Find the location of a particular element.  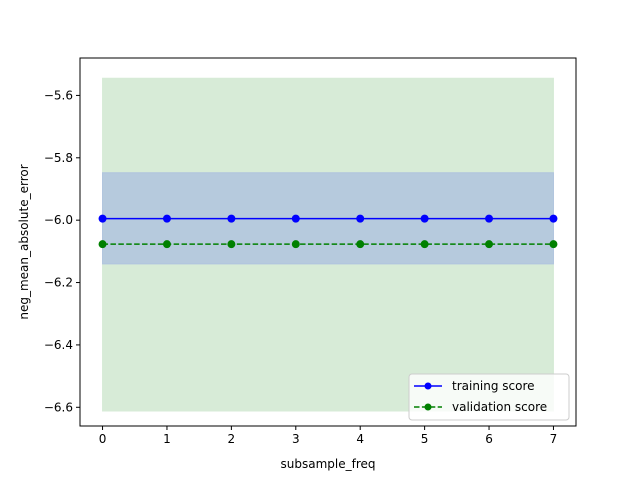

x-tick-label: 6 is located at coordinates (489, 439).